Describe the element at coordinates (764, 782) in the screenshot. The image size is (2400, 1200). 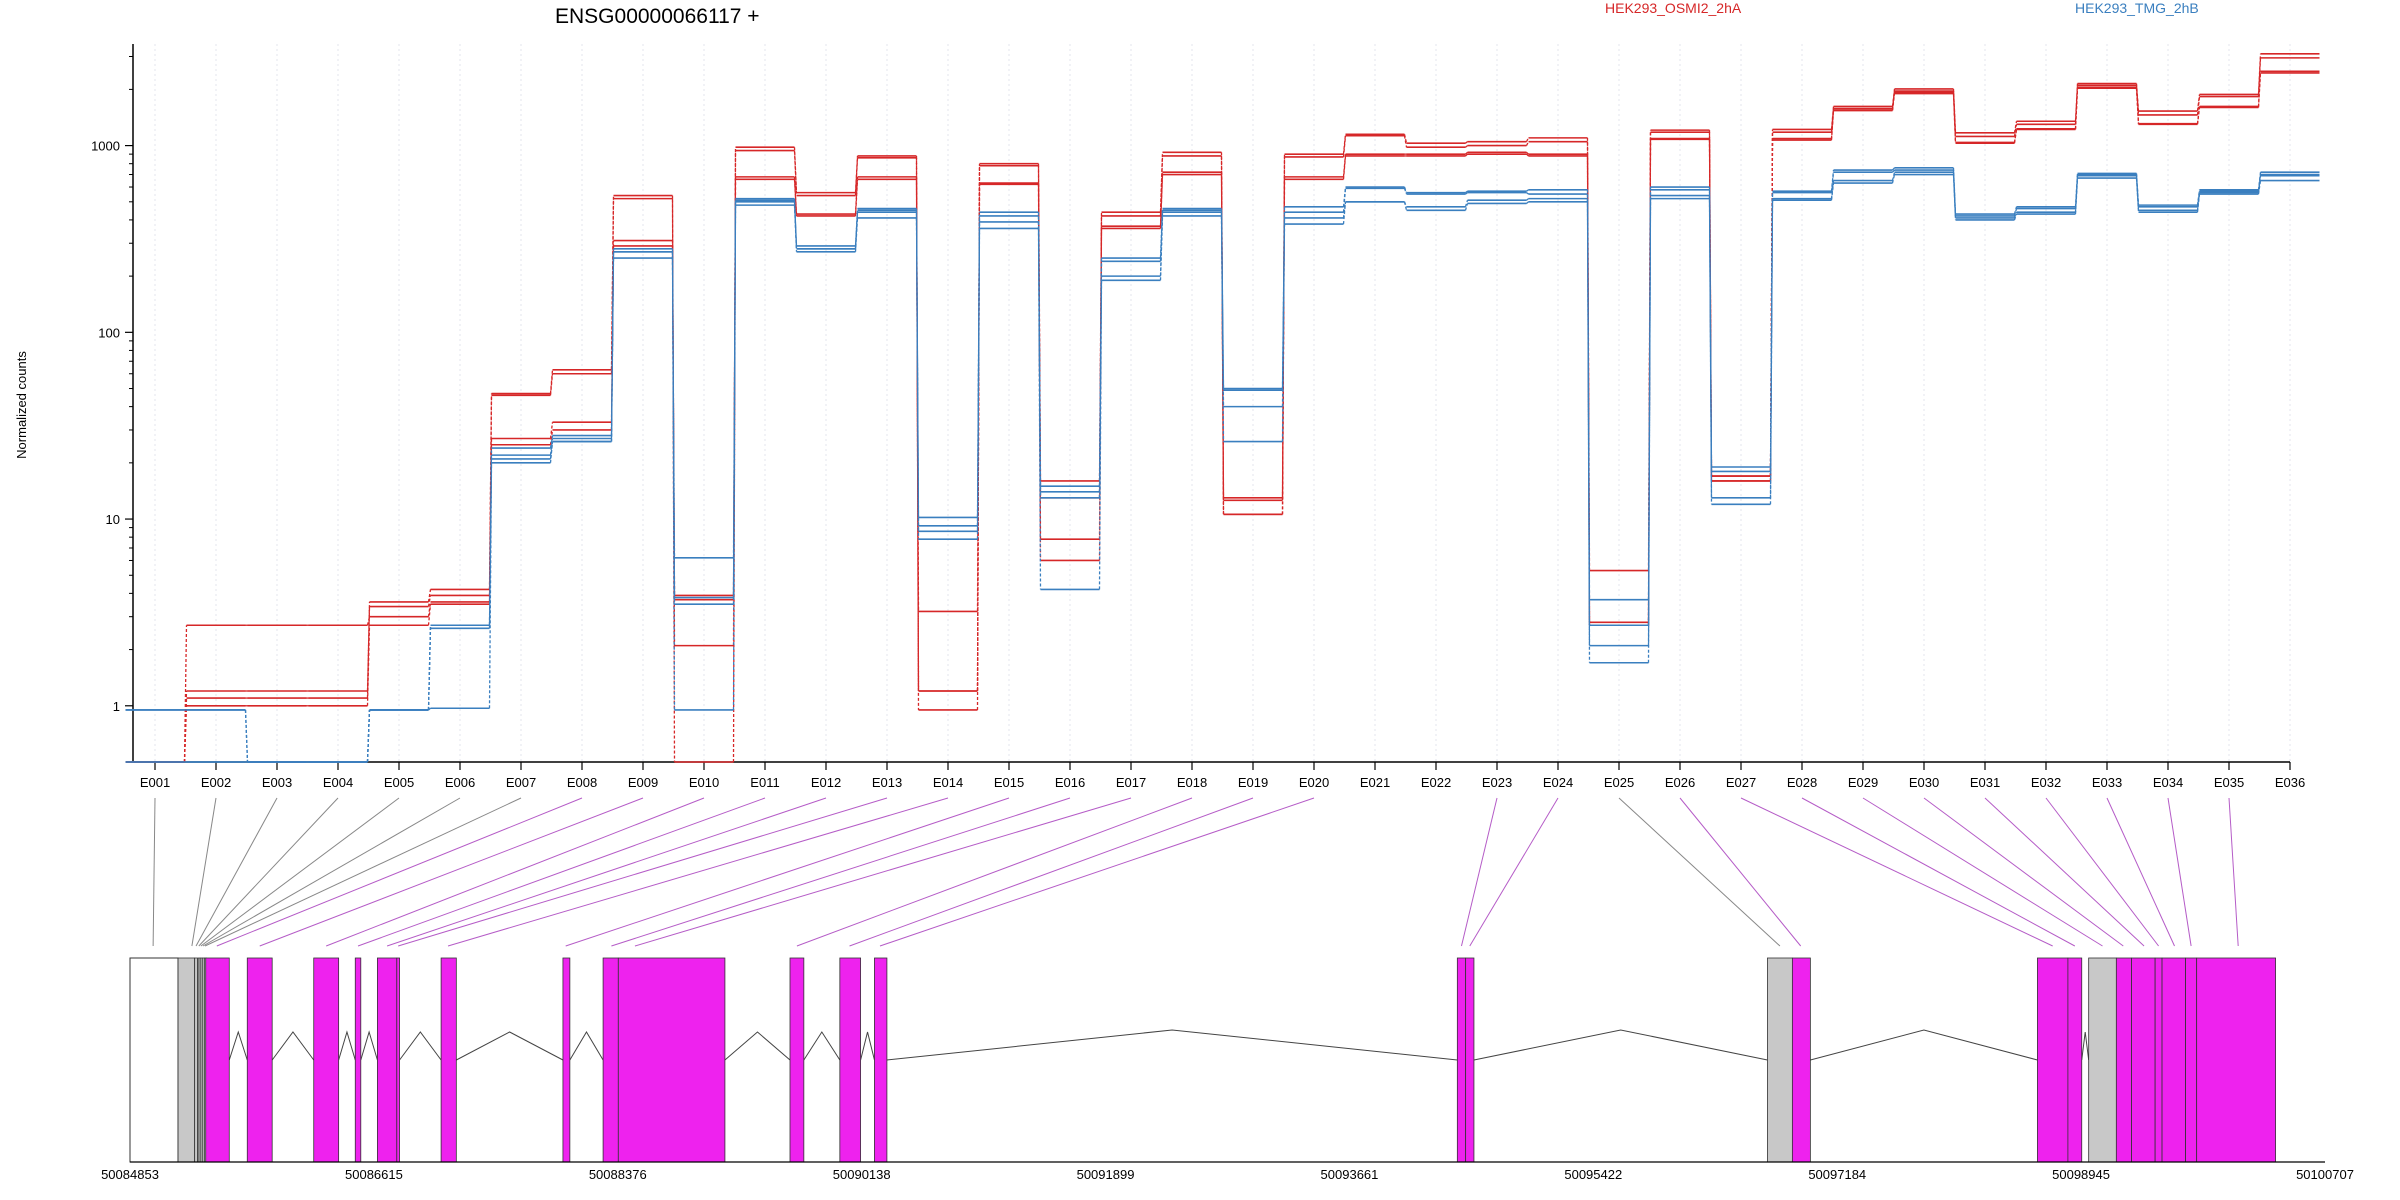
I see `exon-label: E011` at that location.